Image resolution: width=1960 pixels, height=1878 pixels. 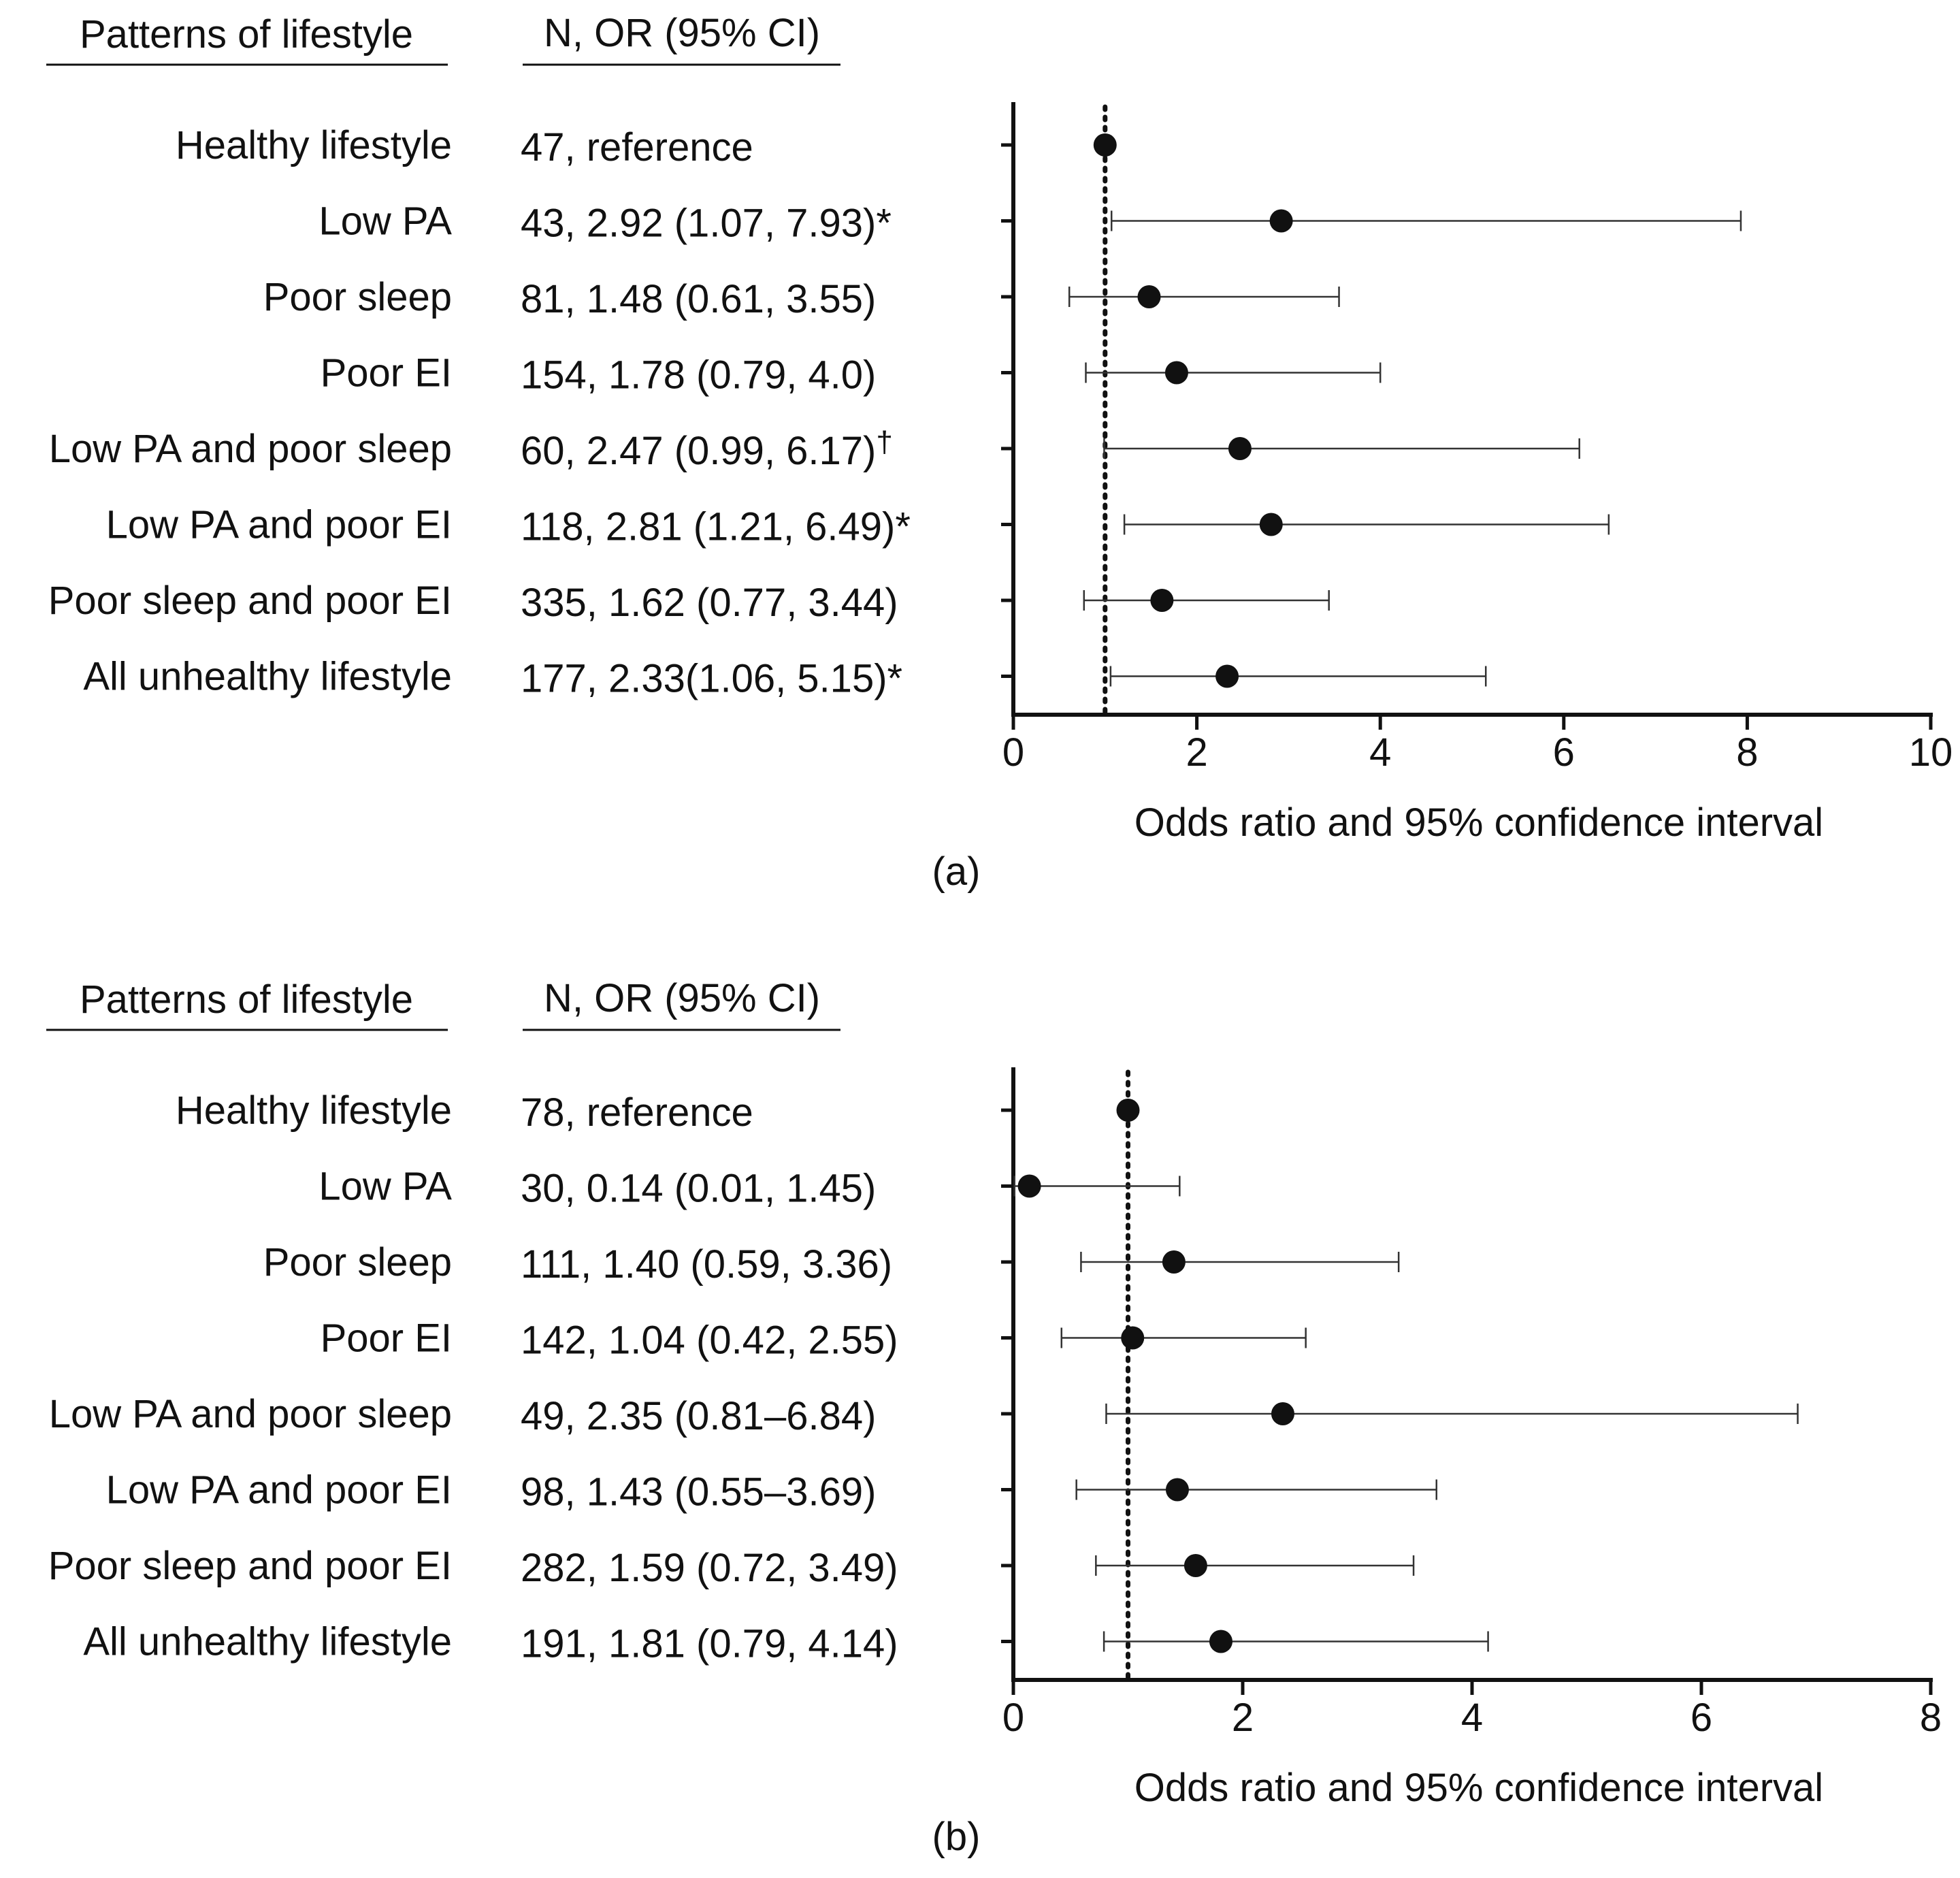 I want to click on row-value: 118, 2.81 (1.21, 6.49)*, so click(x=716, y=527).